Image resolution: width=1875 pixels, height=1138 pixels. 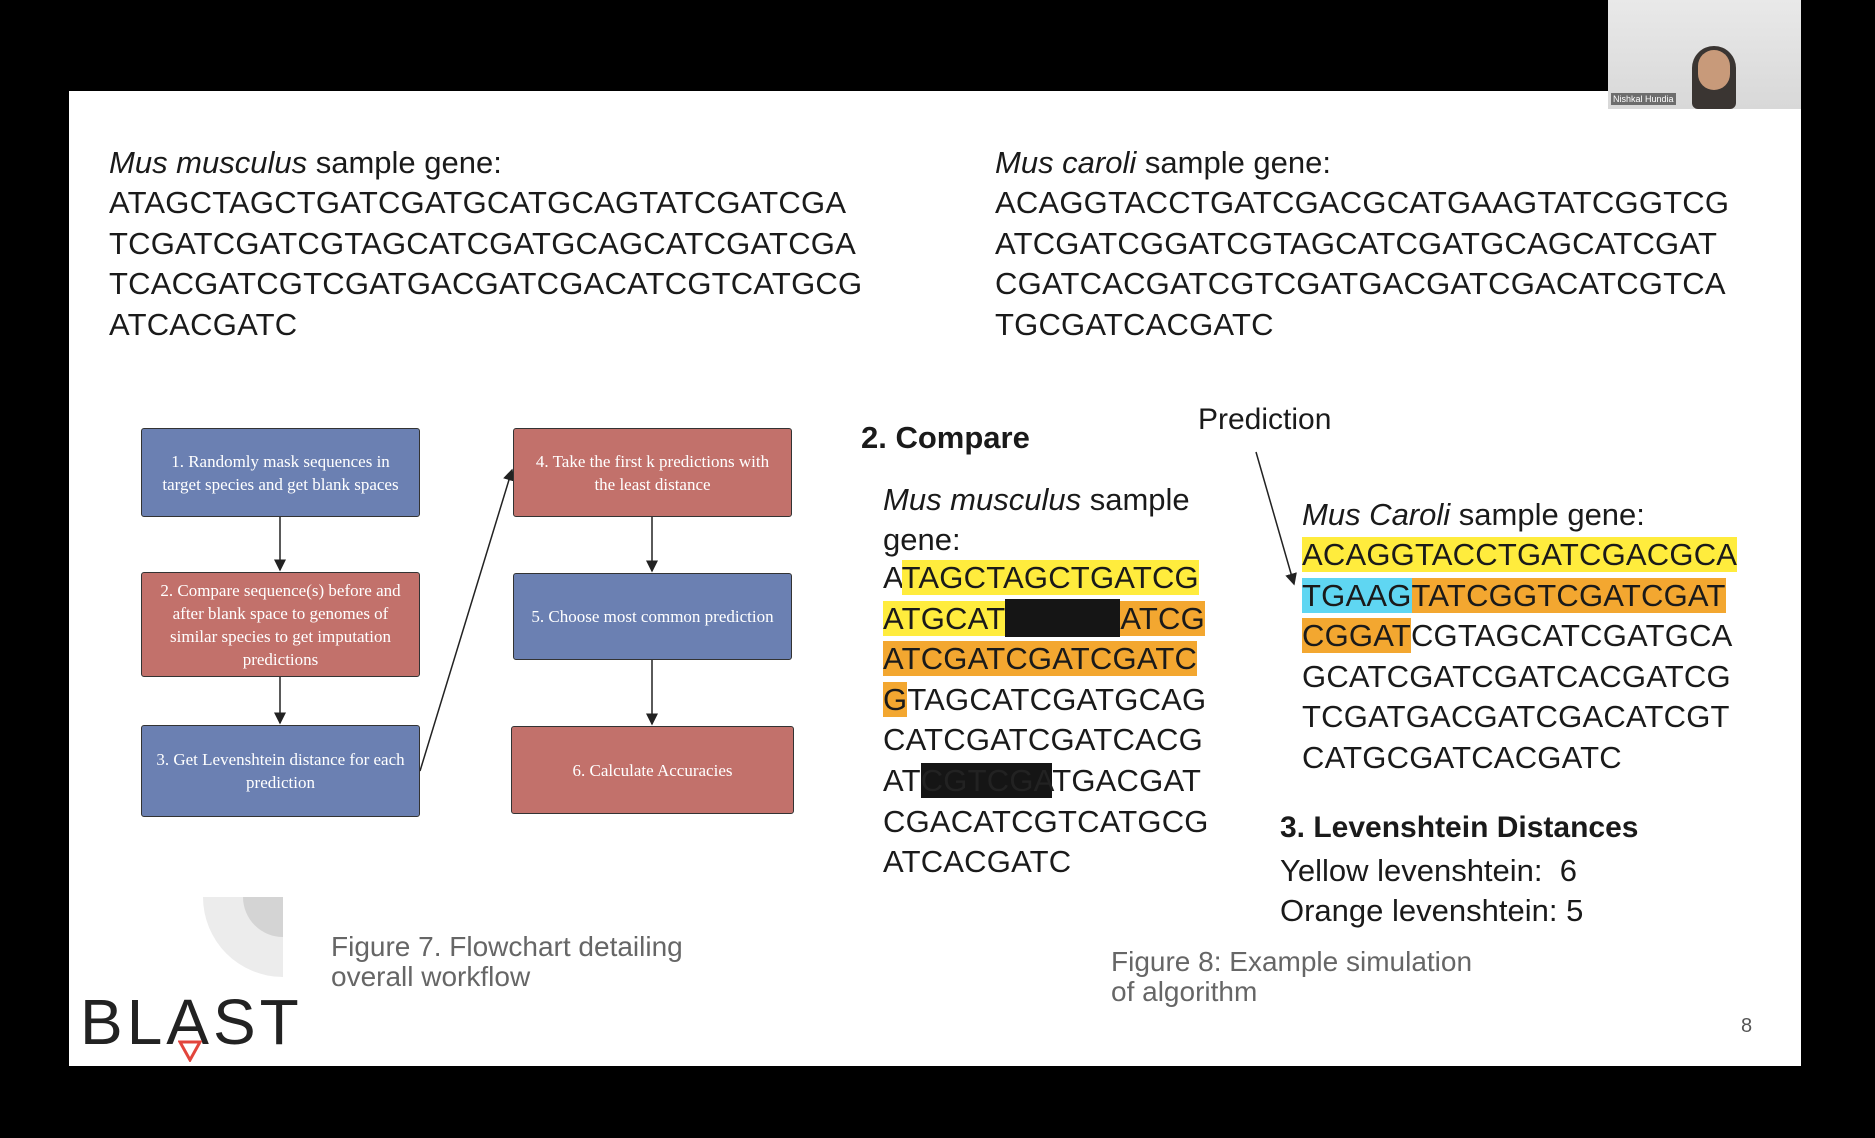 I want to click on seq-segment: CGGAT, so click(x=1356, y=636).